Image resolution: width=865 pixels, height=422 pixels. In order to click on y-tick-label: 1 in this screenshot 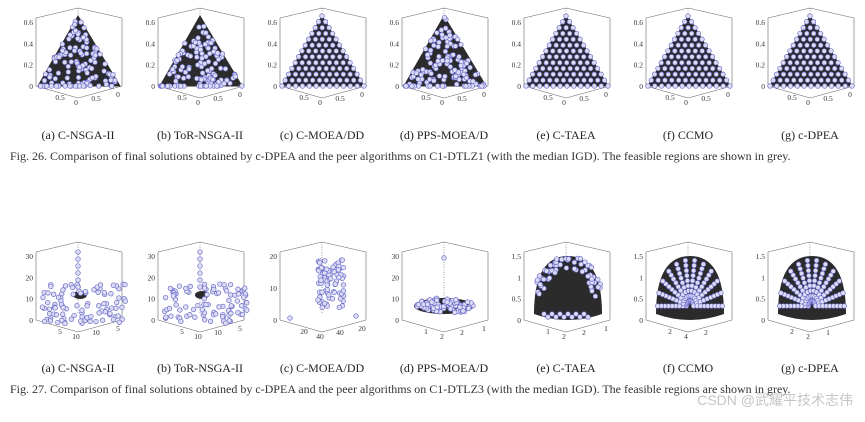, I will do `click(484, 328)`.